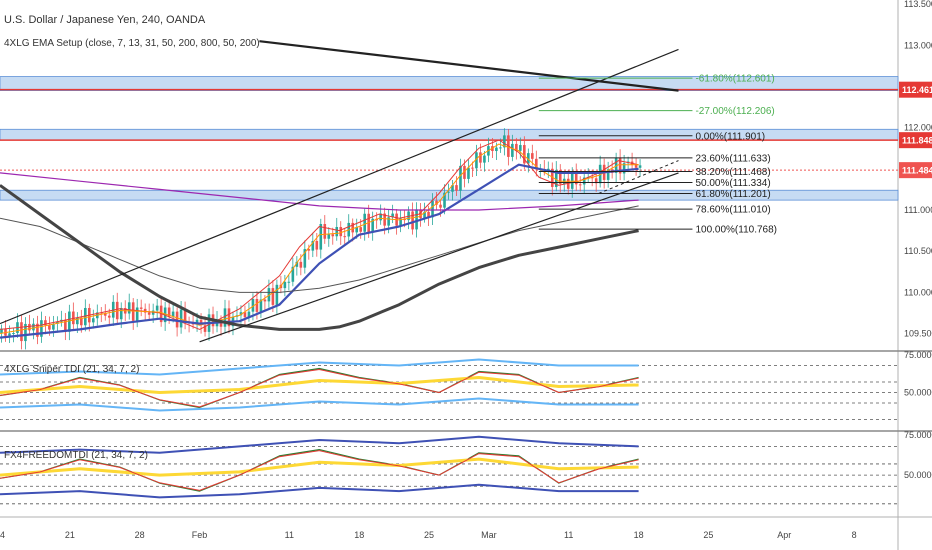  What do you see at coordinates (918, 128) in the screenshot?
I see `price-tick-label: 112.000` at bounding box center [918, 128].